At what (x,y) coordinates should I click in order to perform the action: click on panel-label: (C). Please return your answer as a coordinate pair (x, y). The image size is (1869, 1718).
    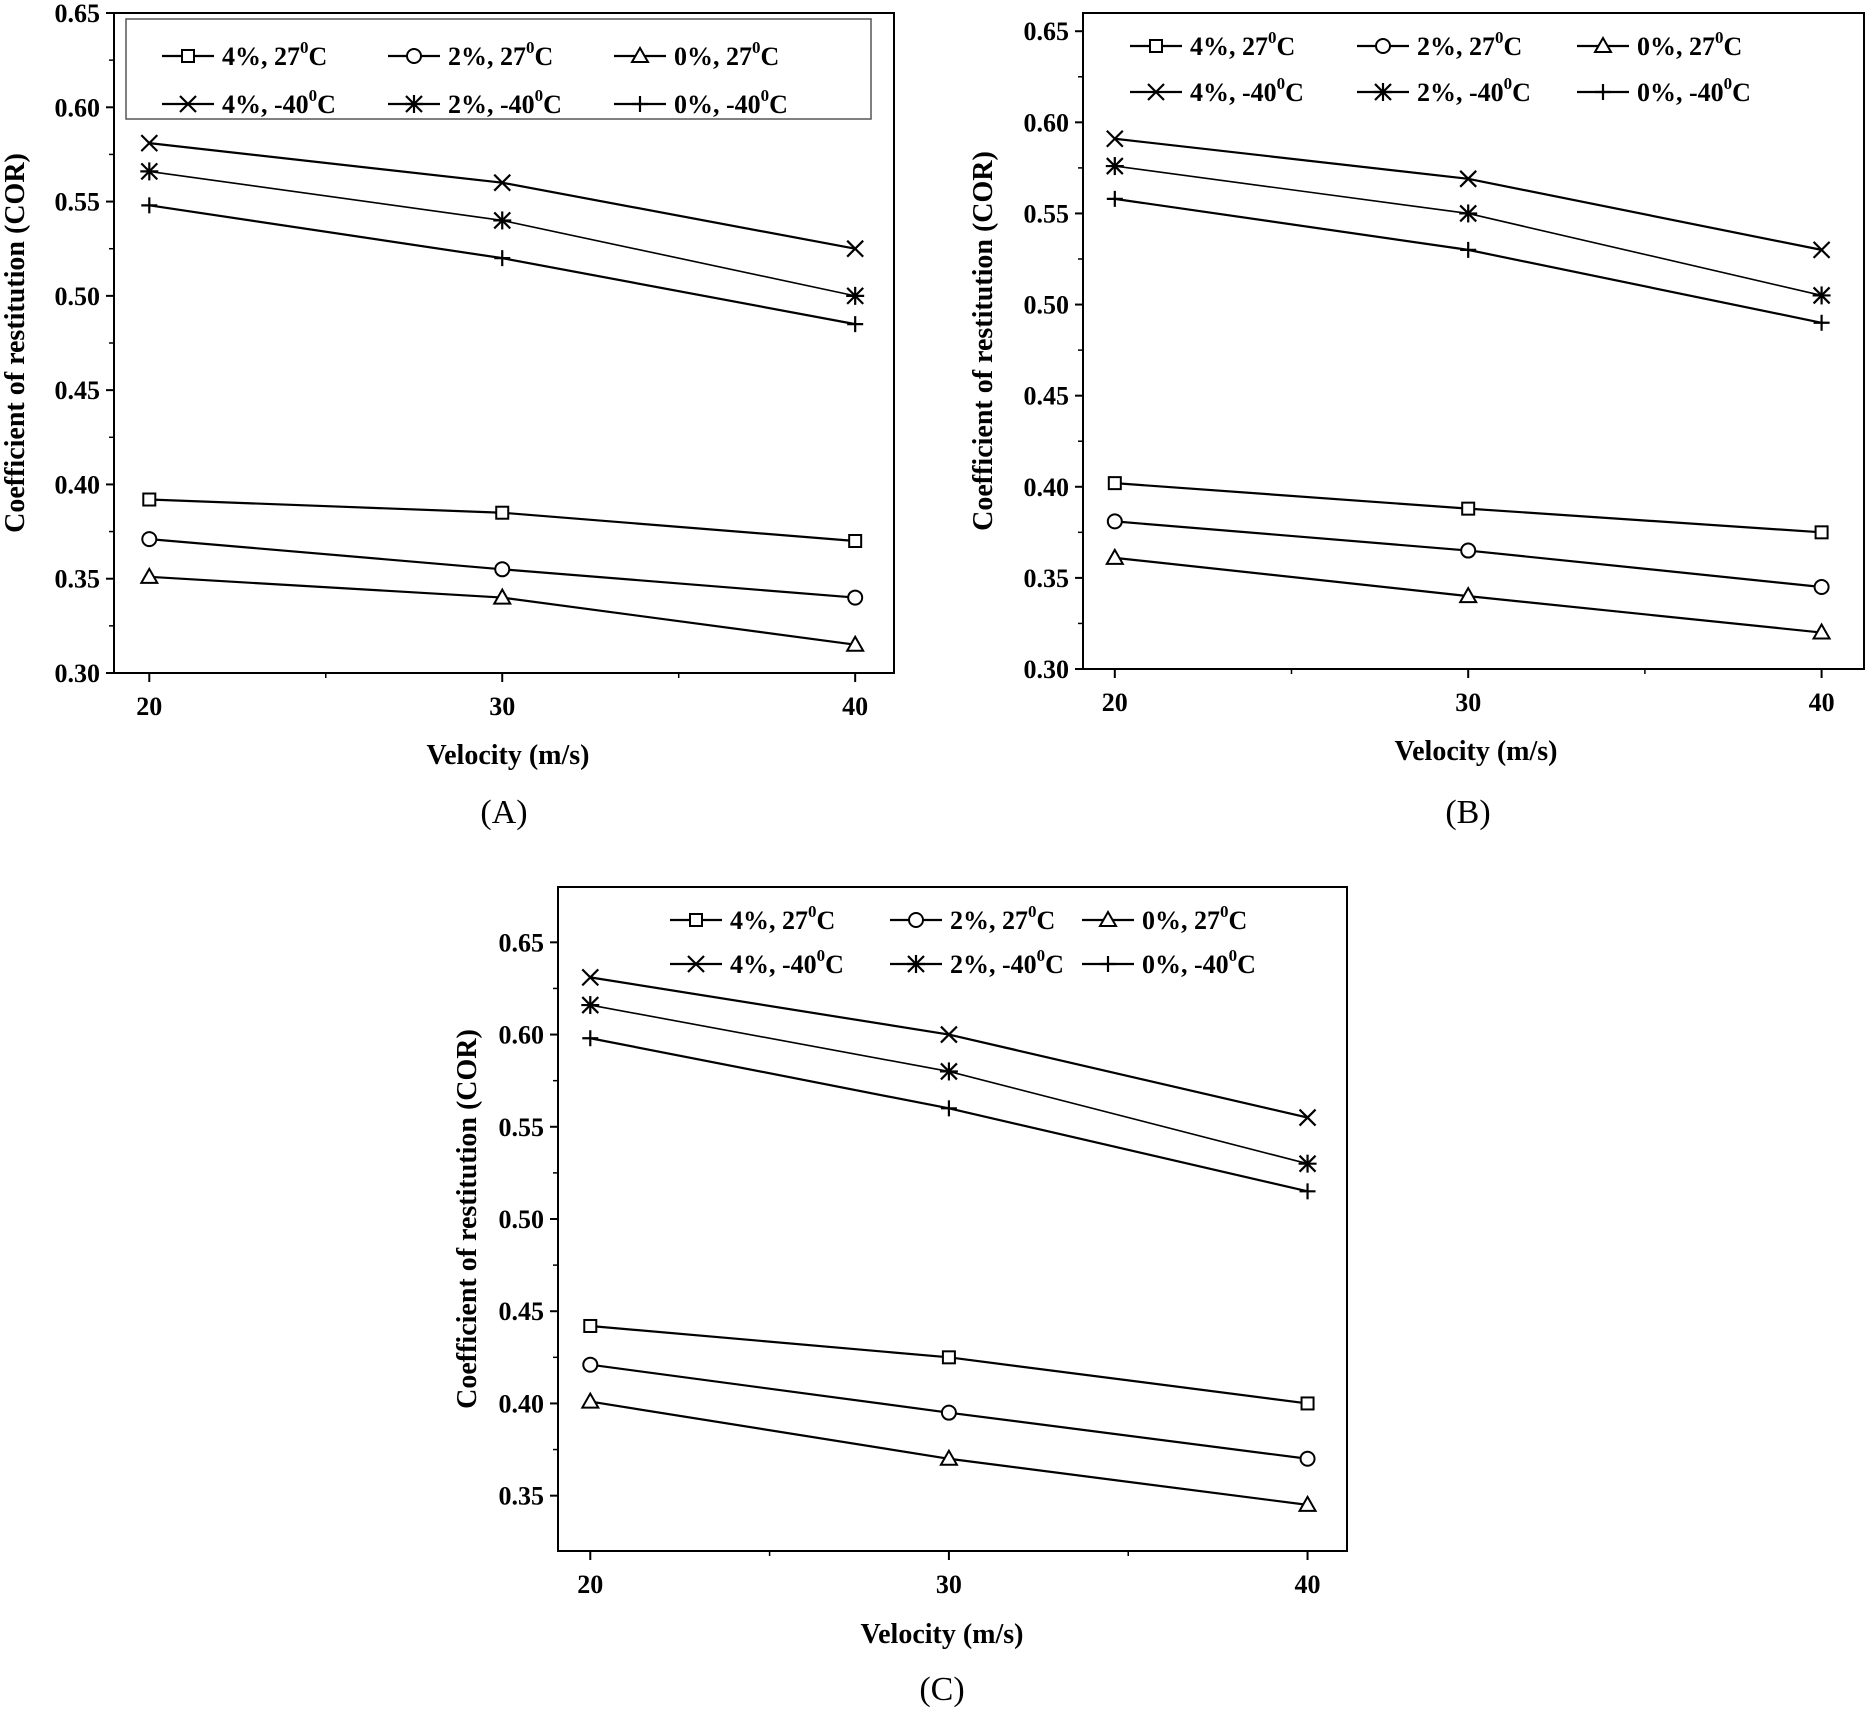
    Looking at the image, I should click on (941, 1689).